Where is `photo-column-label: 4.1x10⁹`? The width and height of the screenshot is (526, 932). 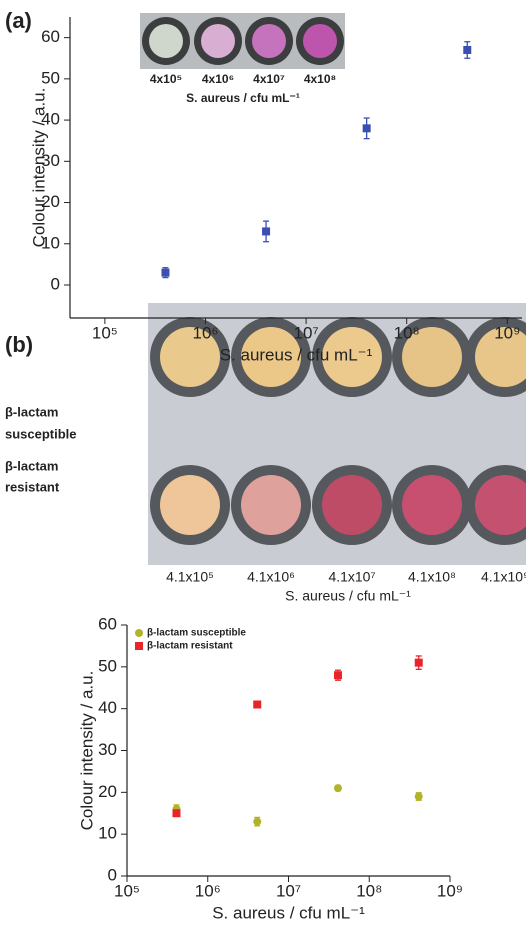 photo-column-label: 4.1x10⁹ is located at coordinates (503, 577).